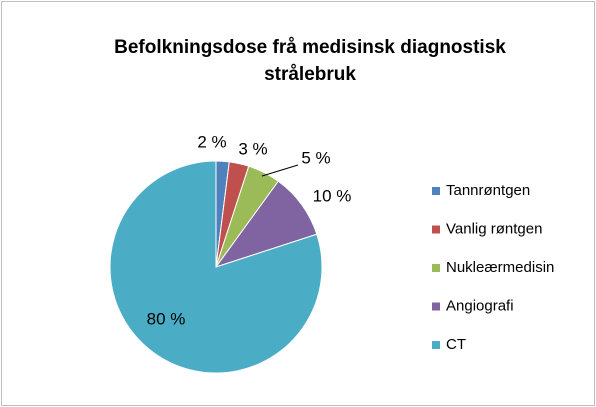 The height and width of the screenshot is (407, 596). What do you see at coordinates (332, 195) in the screenshot?
I see `data-label: 10 %` at bounding box center [332, 195].